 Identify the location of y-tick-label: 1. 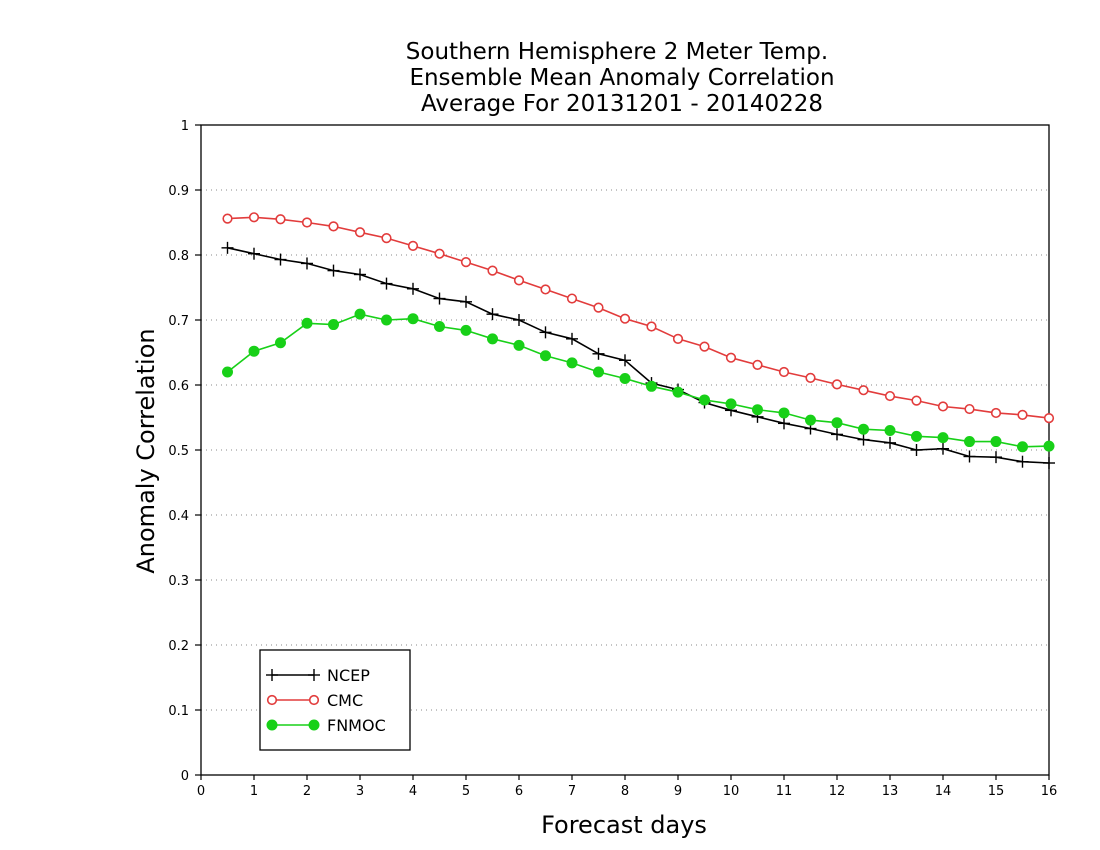
(185, 126).